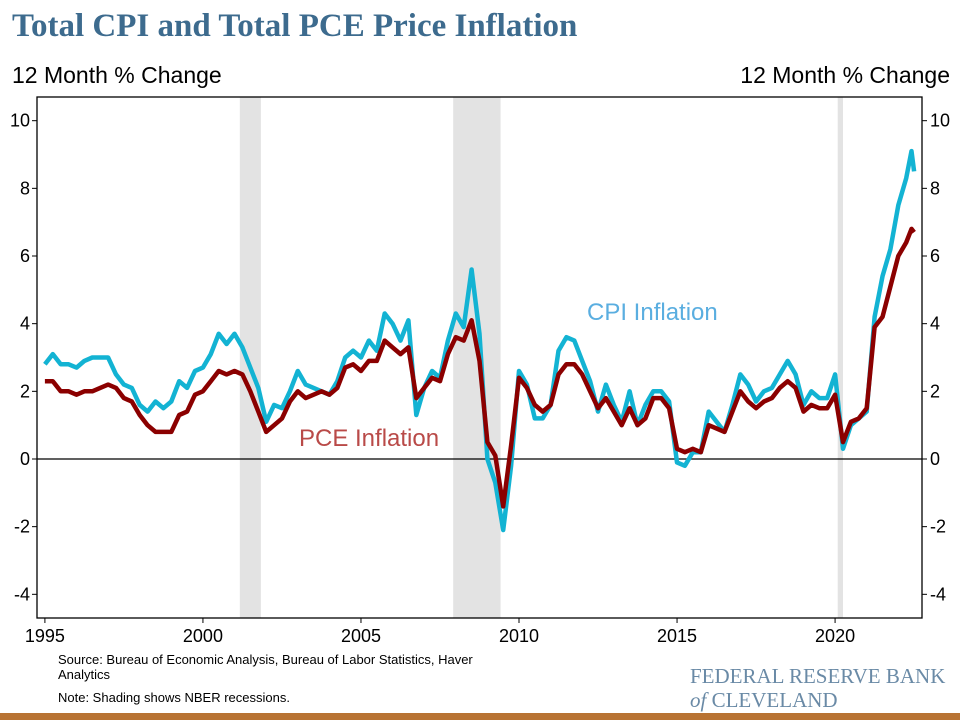  What do you see at coordinates (22, 594) in the screenshot?
I see `y-tick-label-left: -4` at bounding box center [22, 594].